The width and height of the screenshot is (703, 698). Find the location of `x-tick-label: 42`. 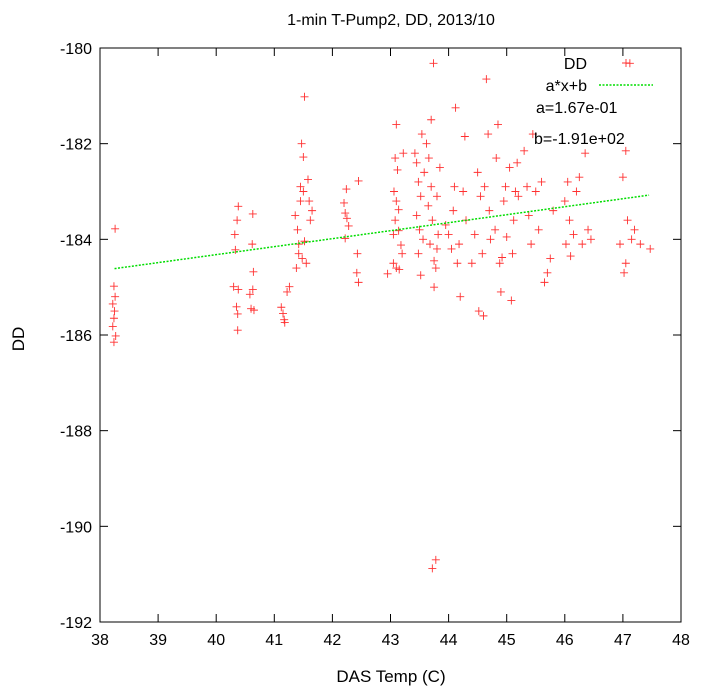

x-tick-label: 42 is located at coordinates (333, 640).